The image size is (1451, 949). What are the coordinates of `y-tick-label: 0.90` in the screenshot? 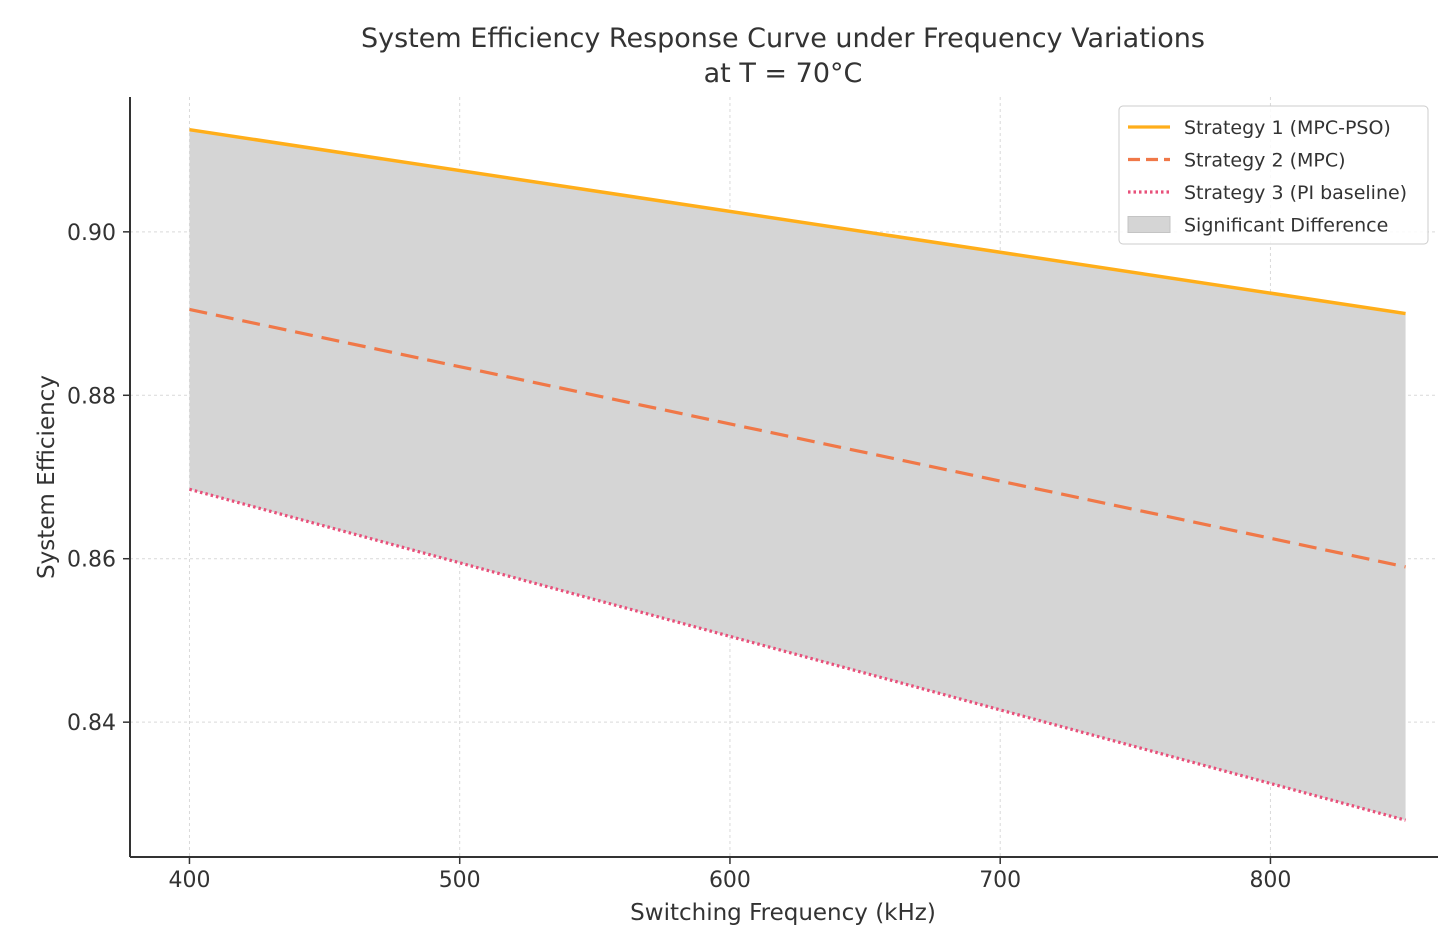 It's located at (91, 233).